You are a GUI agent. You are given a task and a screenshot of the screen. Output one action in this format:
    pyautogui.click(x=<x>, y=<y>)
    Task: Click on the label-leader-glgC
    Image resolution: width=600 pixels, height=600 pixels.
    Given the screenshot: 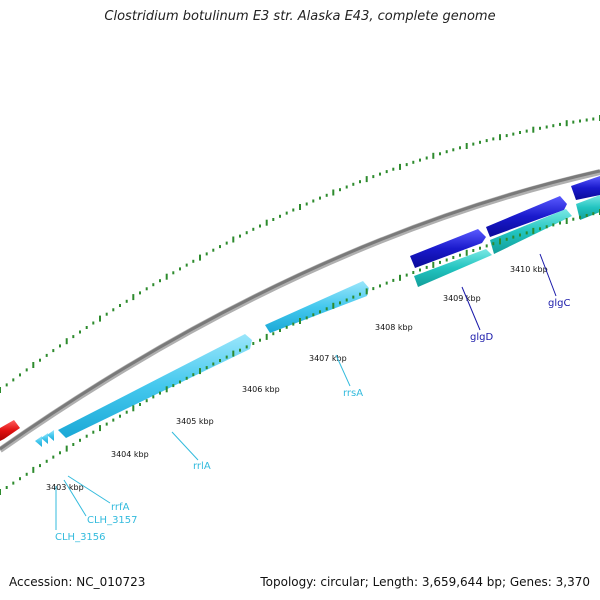 What is the action you would take?
    pyautogui.click(x=548, y=275)
    